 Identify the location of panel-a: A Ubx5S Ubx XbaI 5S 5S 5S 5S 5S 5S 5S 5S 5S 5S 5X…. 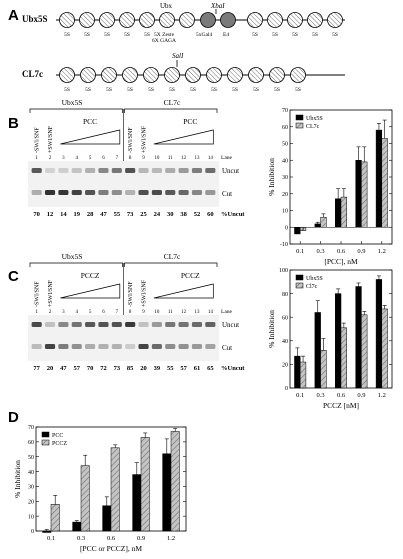
(176, 47).